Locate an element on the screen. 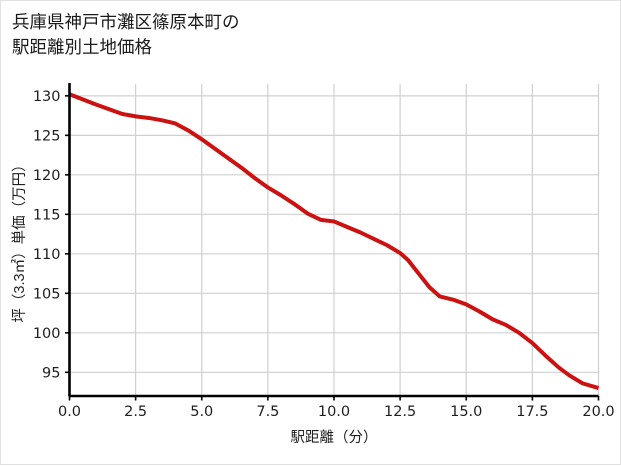  x-tick-label: 7.5 is located at coordinates (267, 412).